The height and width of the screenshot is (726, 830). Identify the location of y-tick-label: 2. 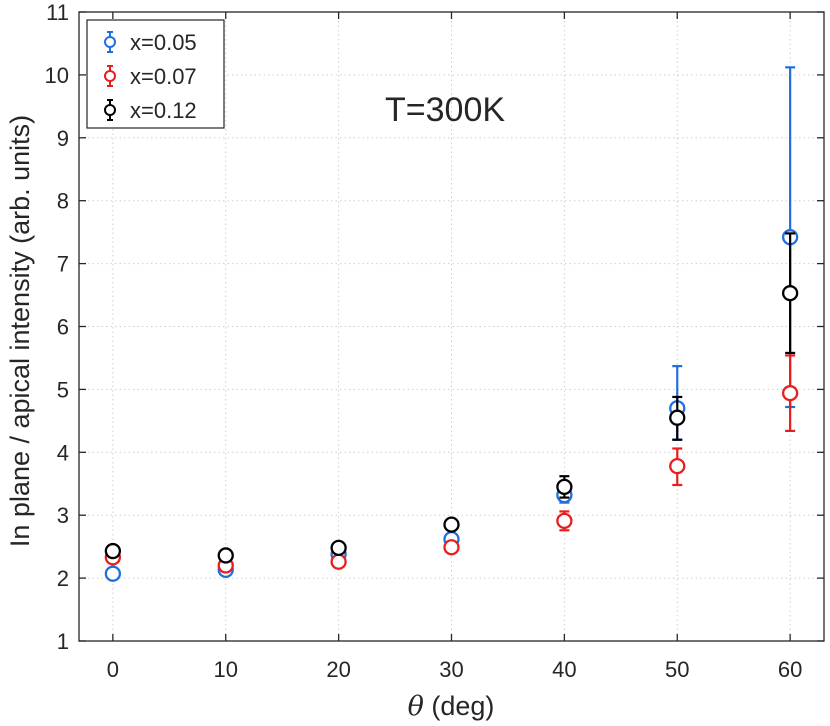
(63, 578).